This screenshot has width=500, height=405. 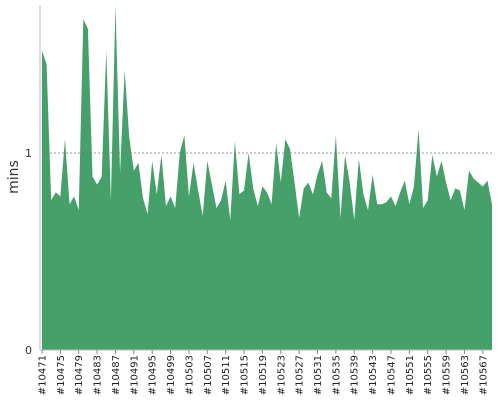 What do you see at coordinates (391, 375) in the screenshot?
I see `x-tick-label: #10547` at bounding box center [391, 375].